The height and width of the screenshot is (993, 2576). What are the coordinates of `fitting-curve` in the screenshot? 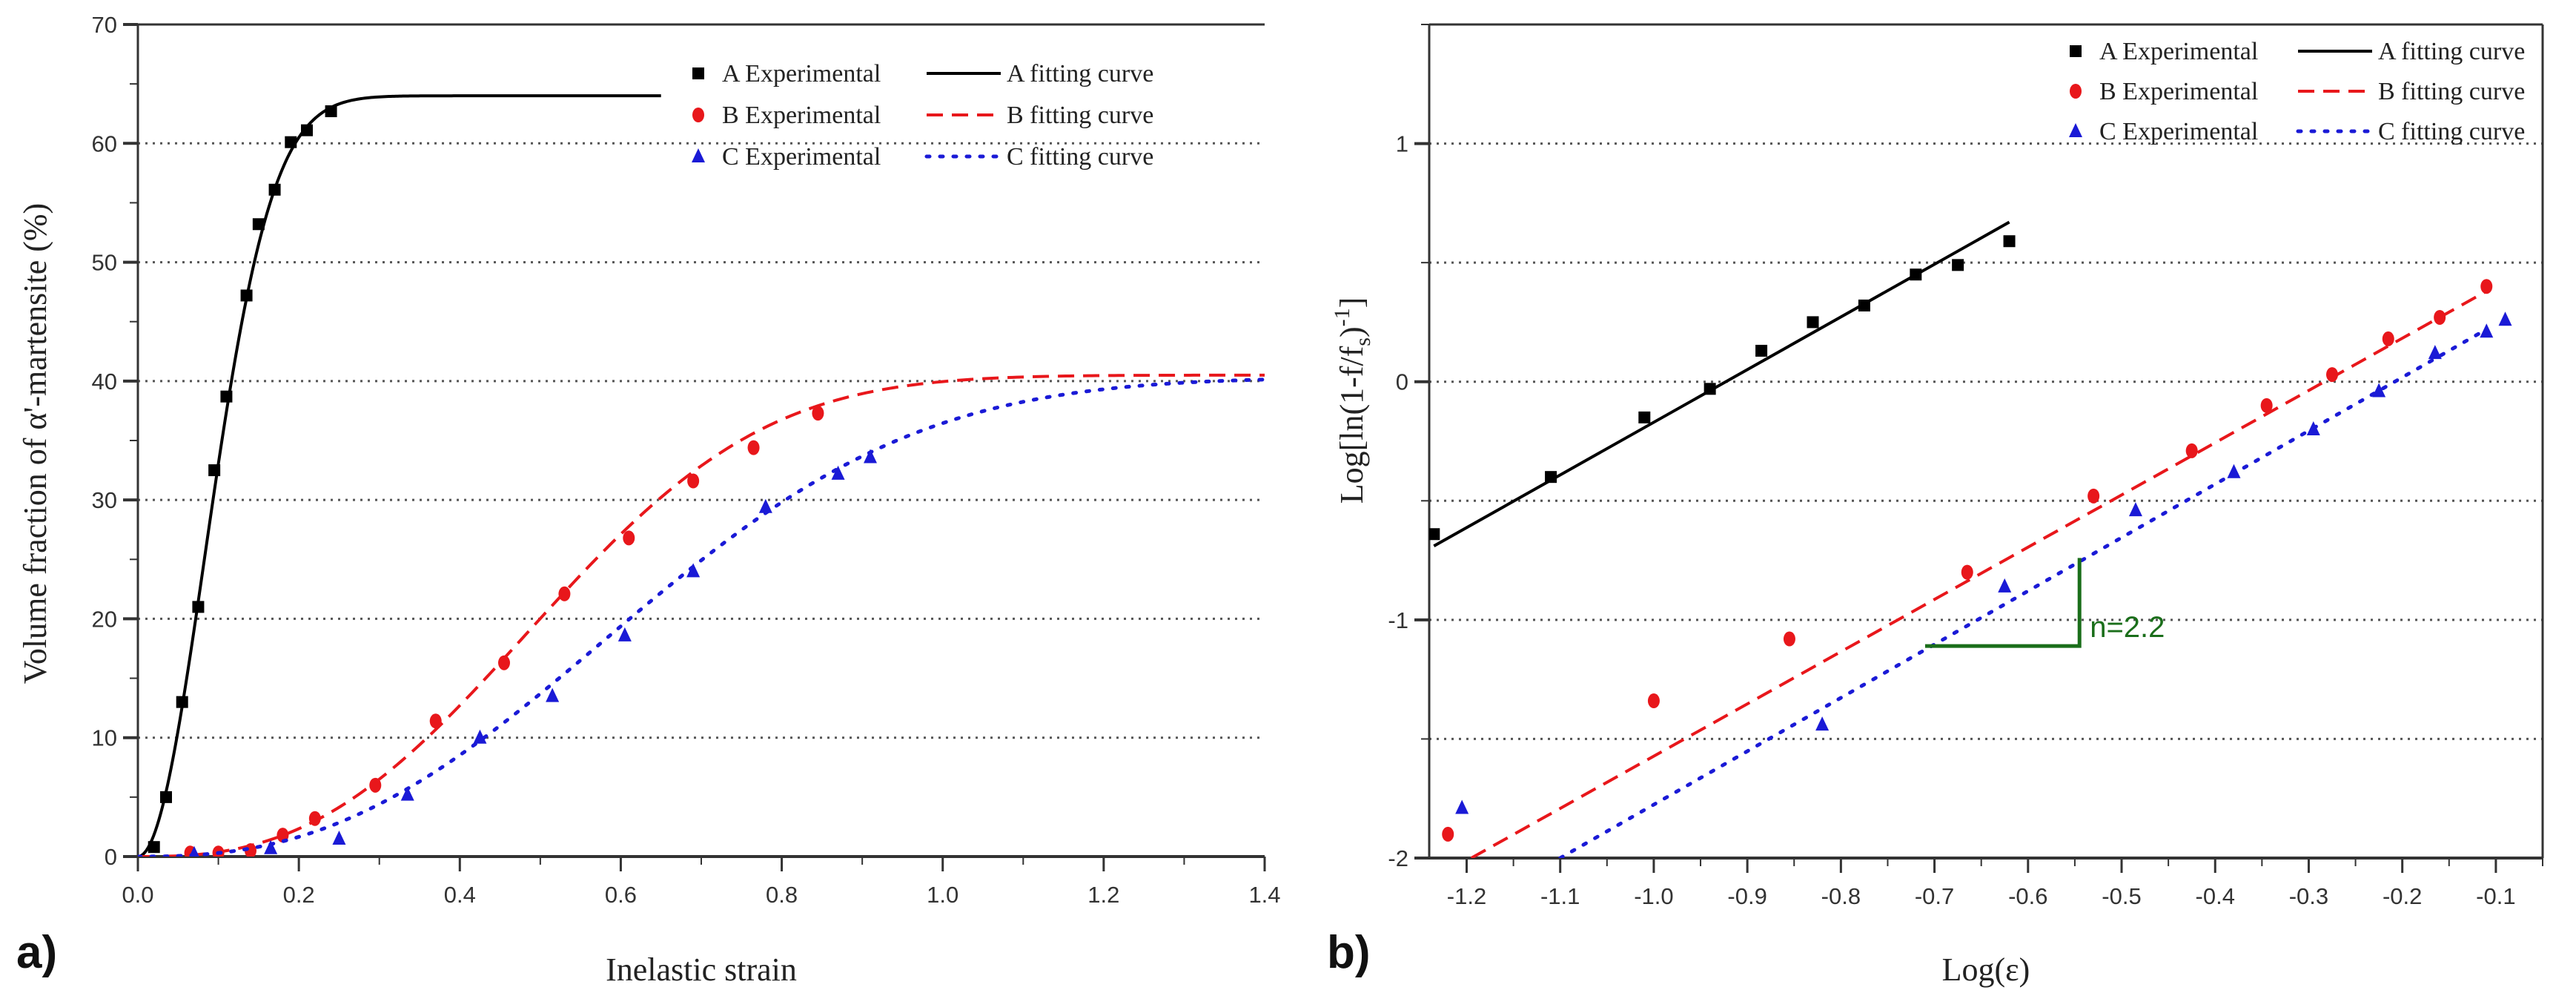 It's located at (1721, 384).